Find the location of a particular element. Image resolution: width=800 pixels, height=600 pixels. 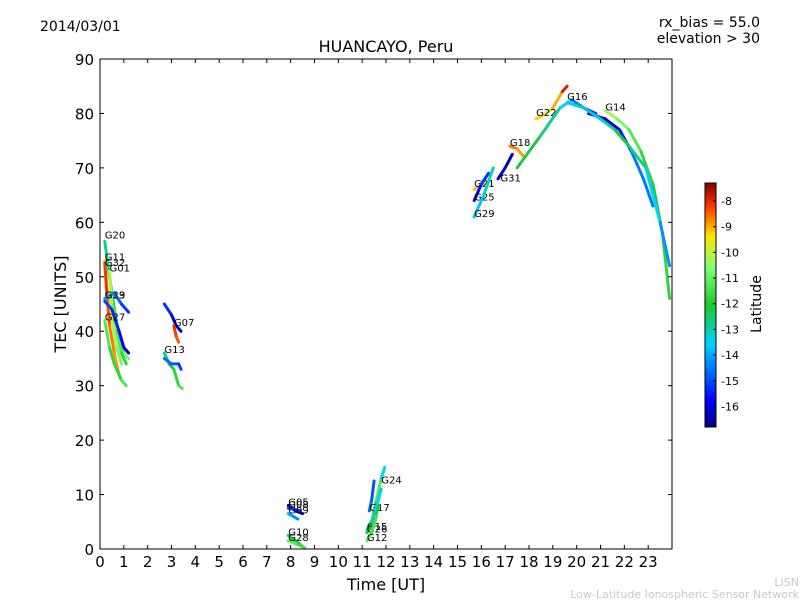

series-g15: G15 is located at coordinates (376, 510).